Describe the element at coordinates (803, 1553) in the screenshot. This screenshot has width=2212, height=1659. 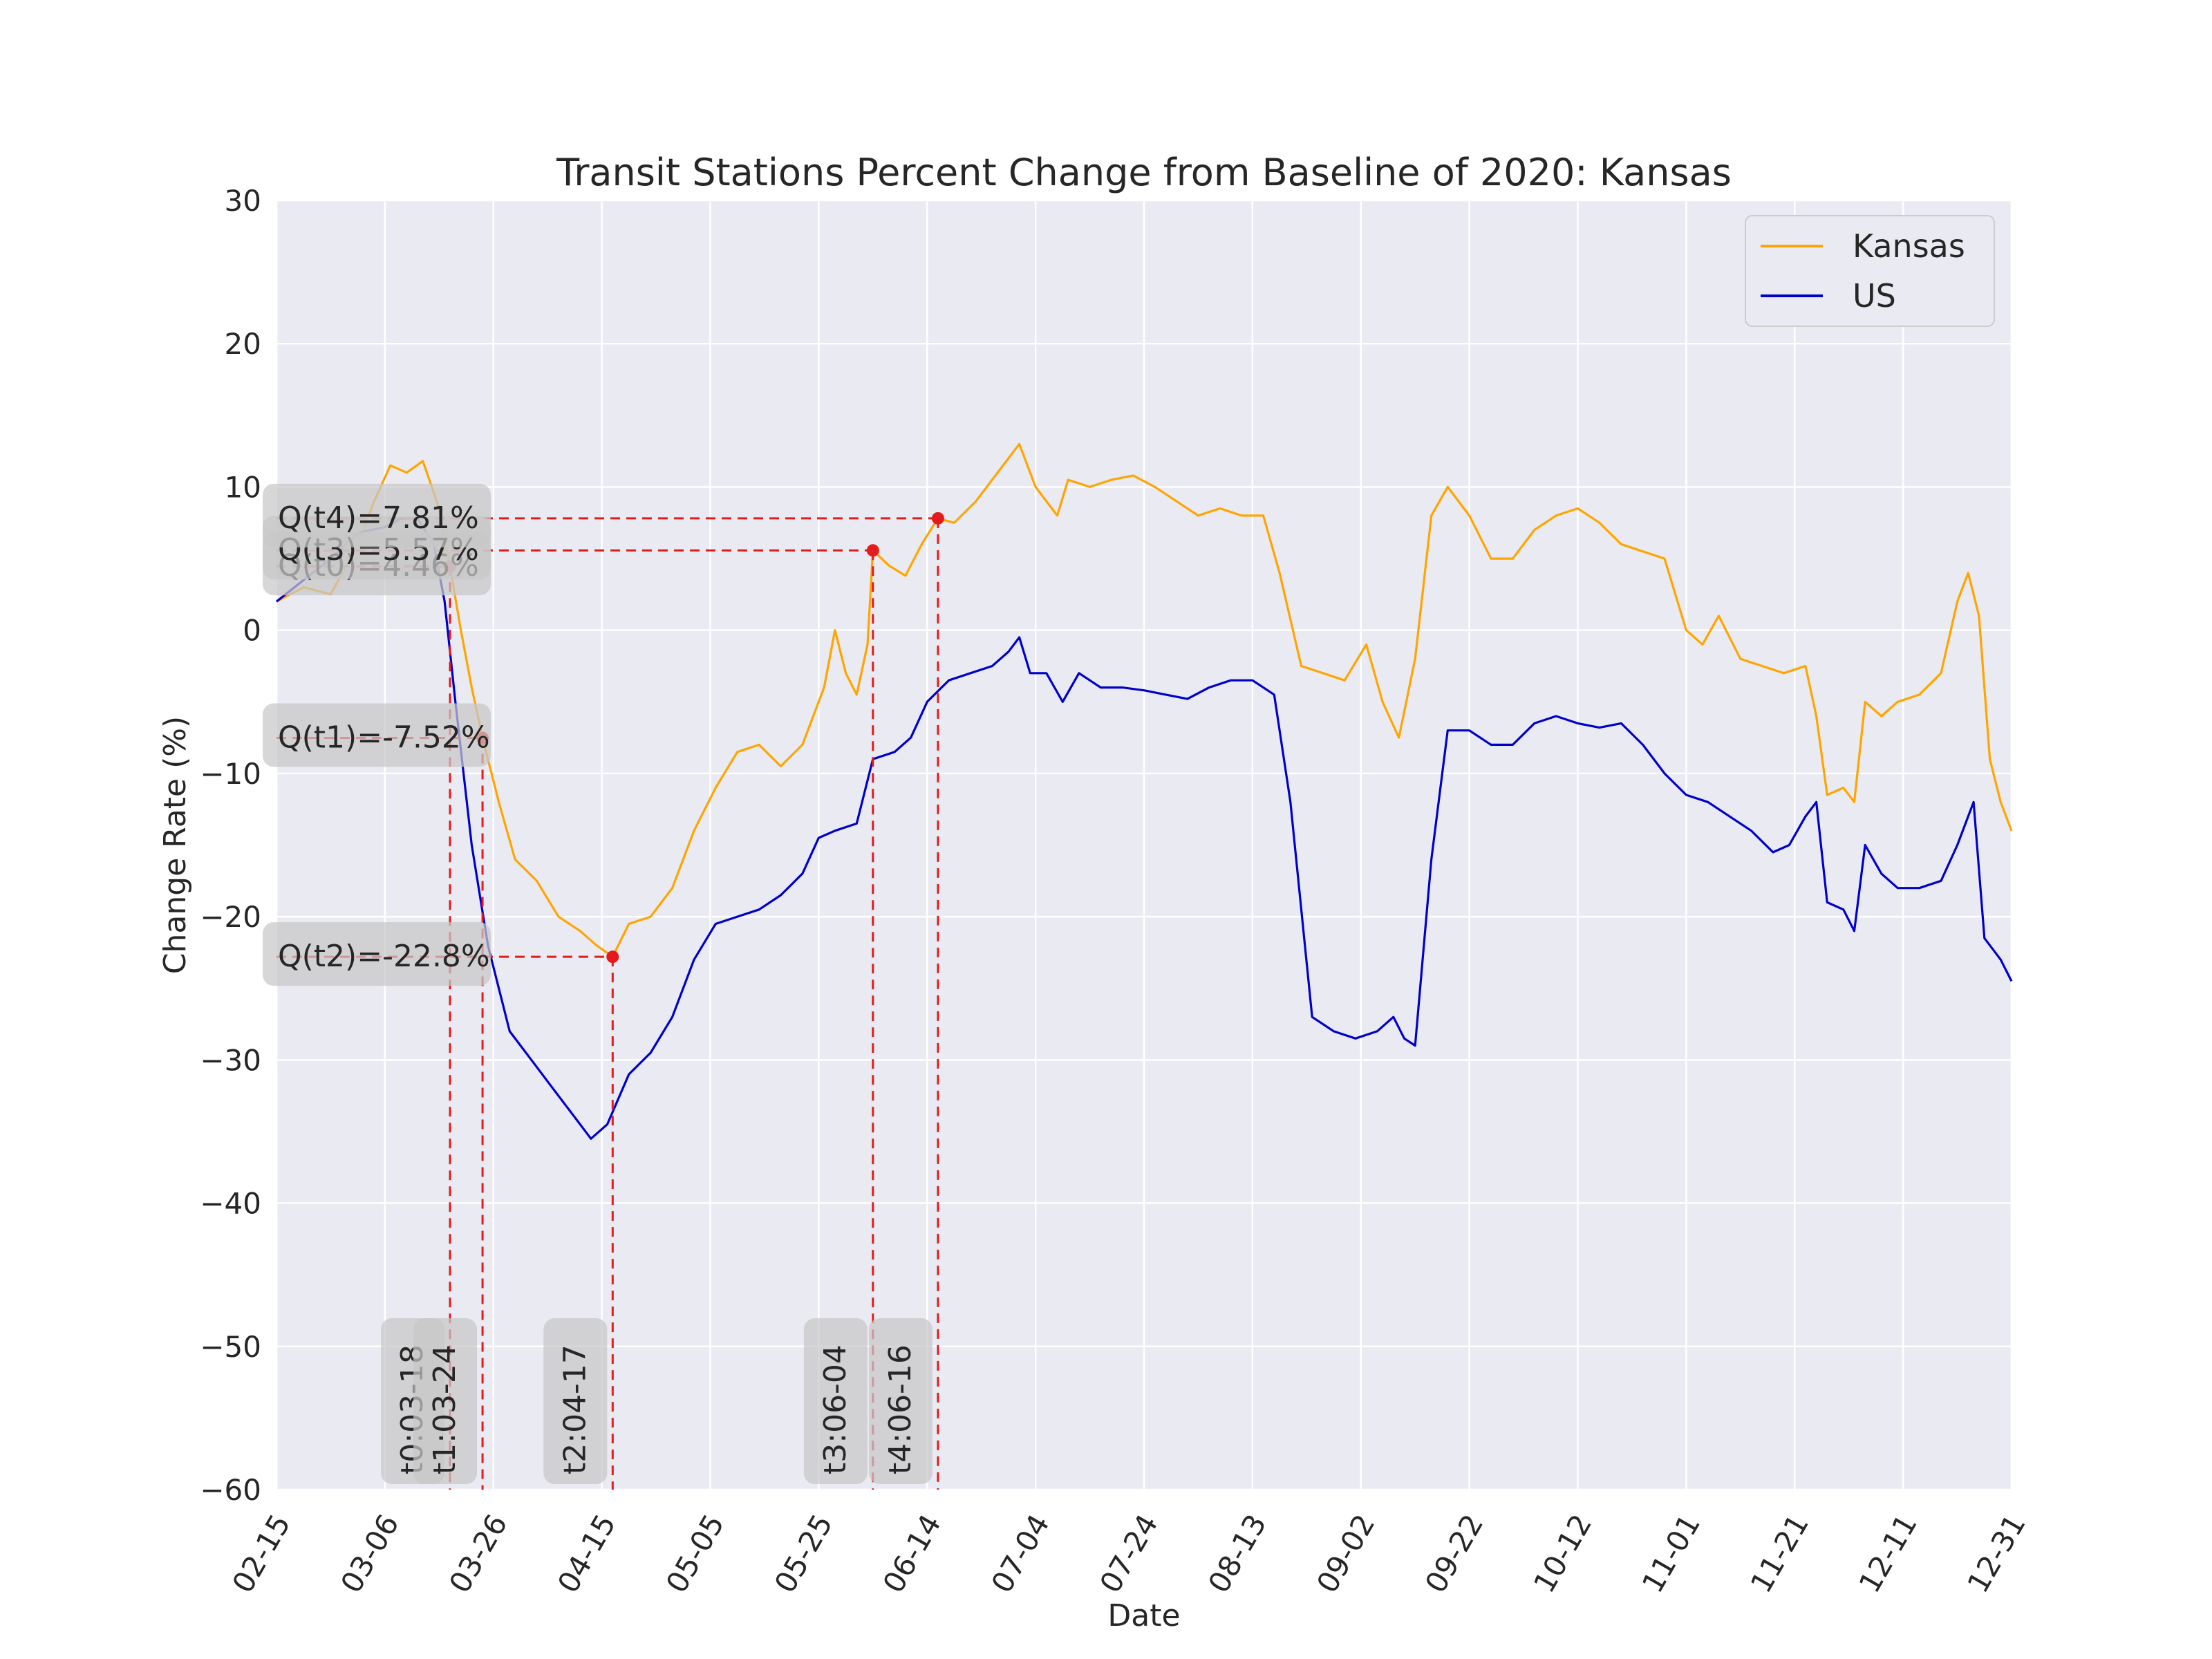
I see `x-tick-label: 05-25` at that location.